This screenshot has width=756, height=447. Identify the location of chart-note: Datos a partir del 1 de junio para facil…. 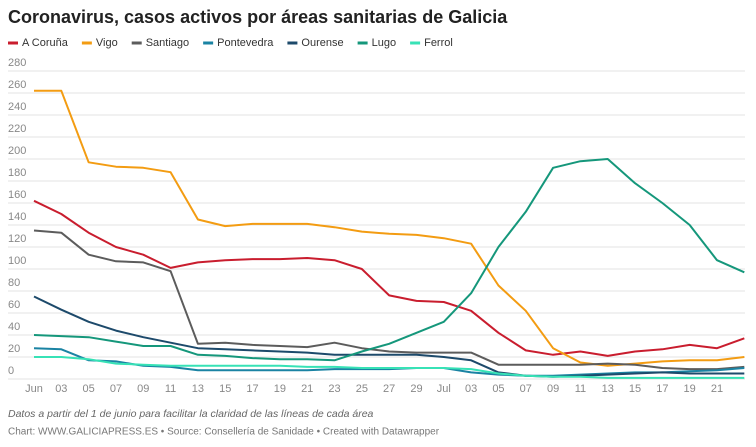
(191, 414).